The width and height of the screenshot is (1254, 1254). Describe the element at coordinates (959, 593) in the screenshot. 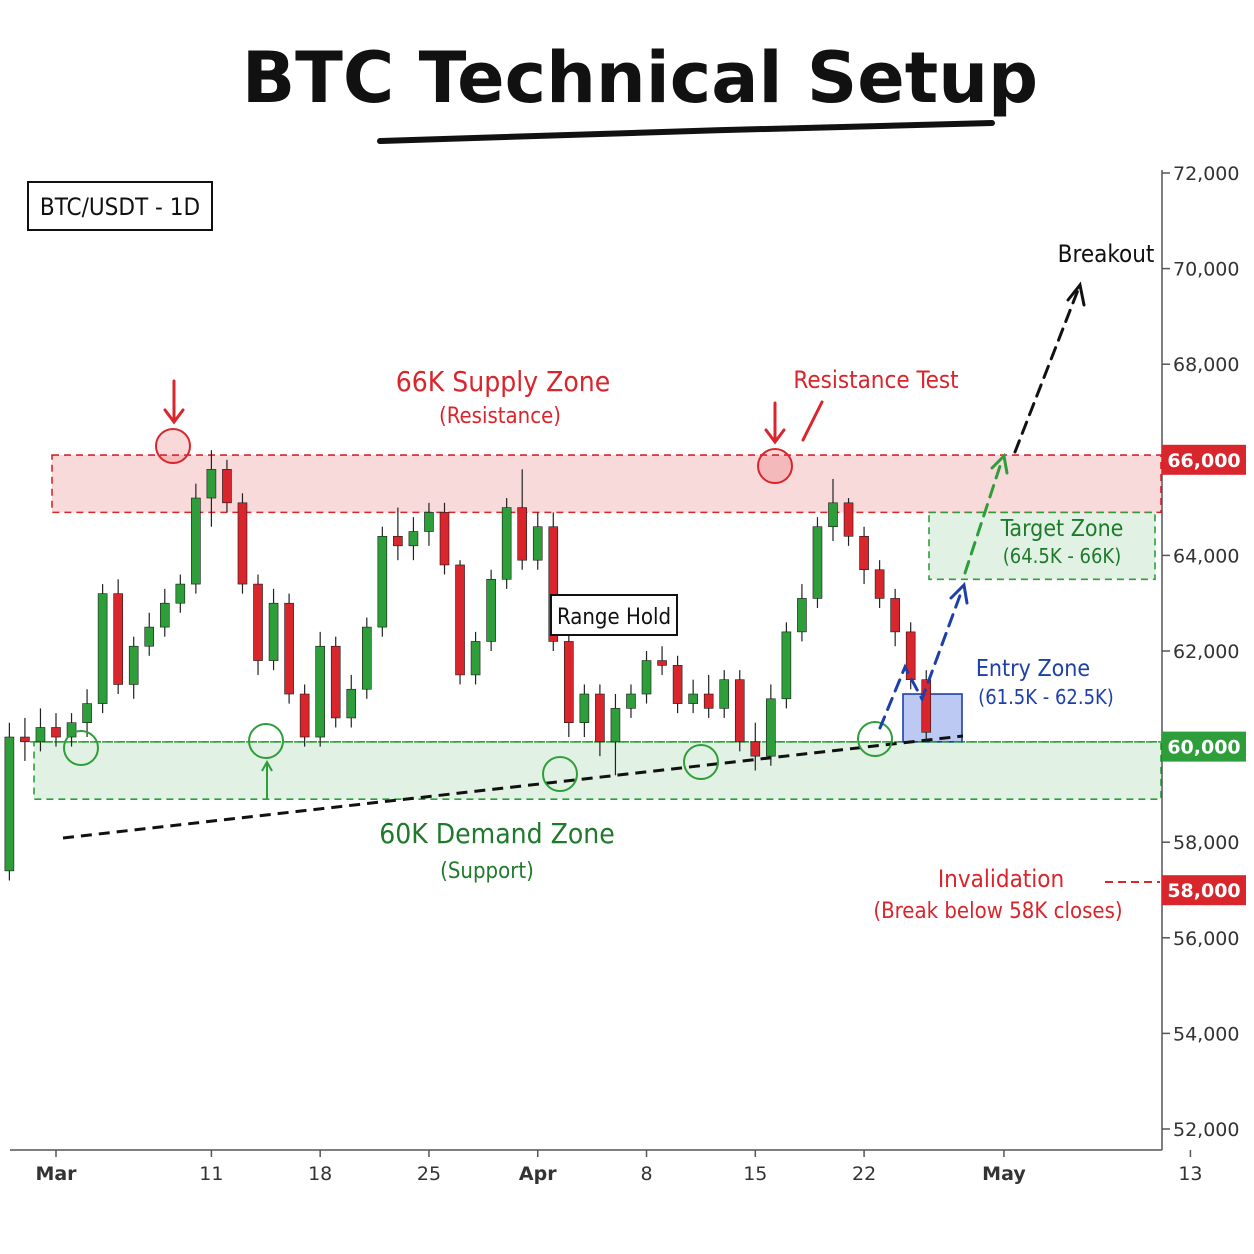

I see `entry-arrow-icon` at that location.